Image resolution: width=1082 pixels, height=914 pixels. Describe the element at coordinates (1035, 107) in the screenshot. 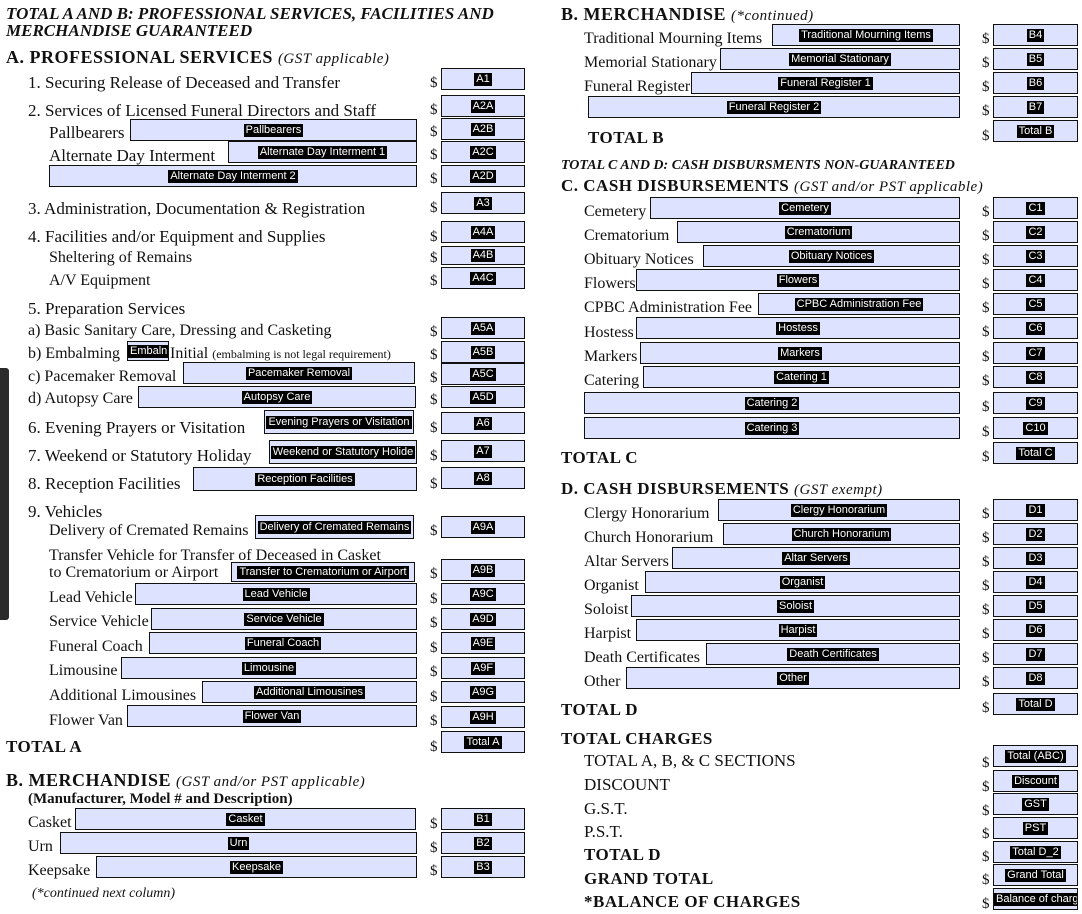

I see `field-b7: B7` at that location.